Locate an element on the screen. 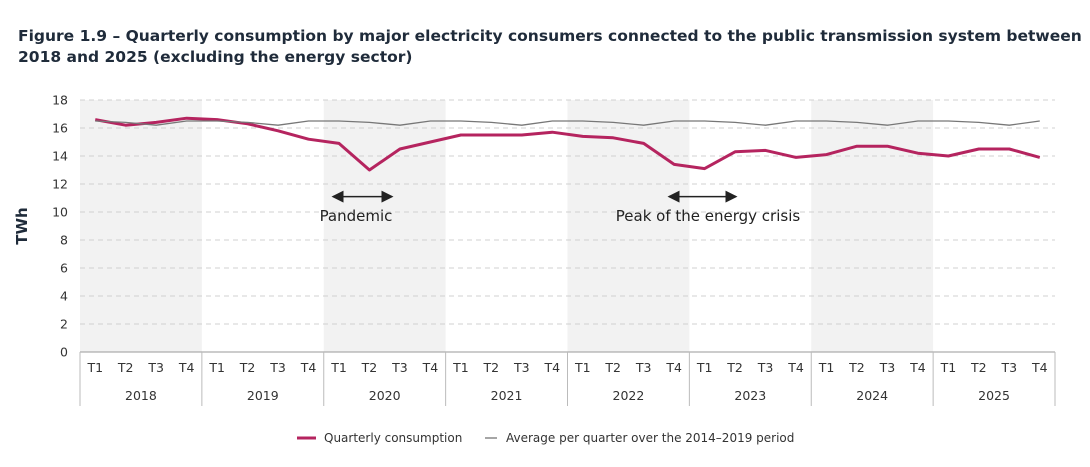 The image size is (1090, 467). y-tick-label: 0 is located at coordinates (64, 352).